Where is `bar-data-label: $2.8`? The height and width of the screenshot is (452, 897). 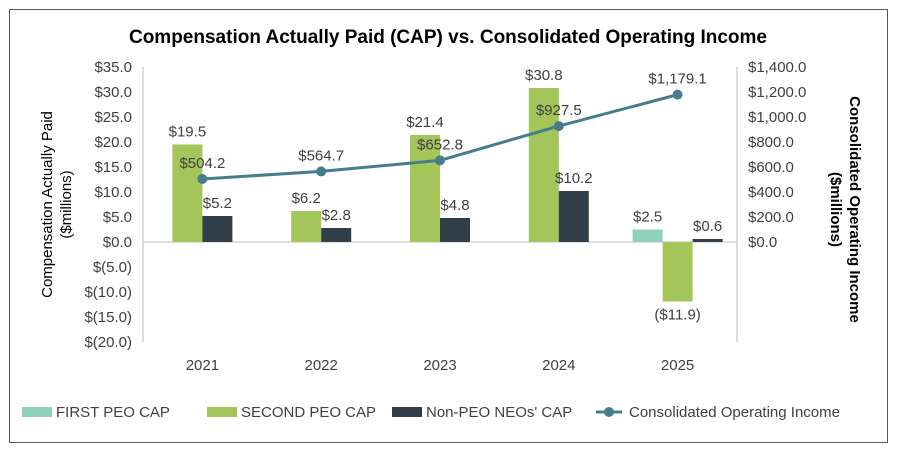
bar-data-label: $2.8 is located at coordinates (336, 215).